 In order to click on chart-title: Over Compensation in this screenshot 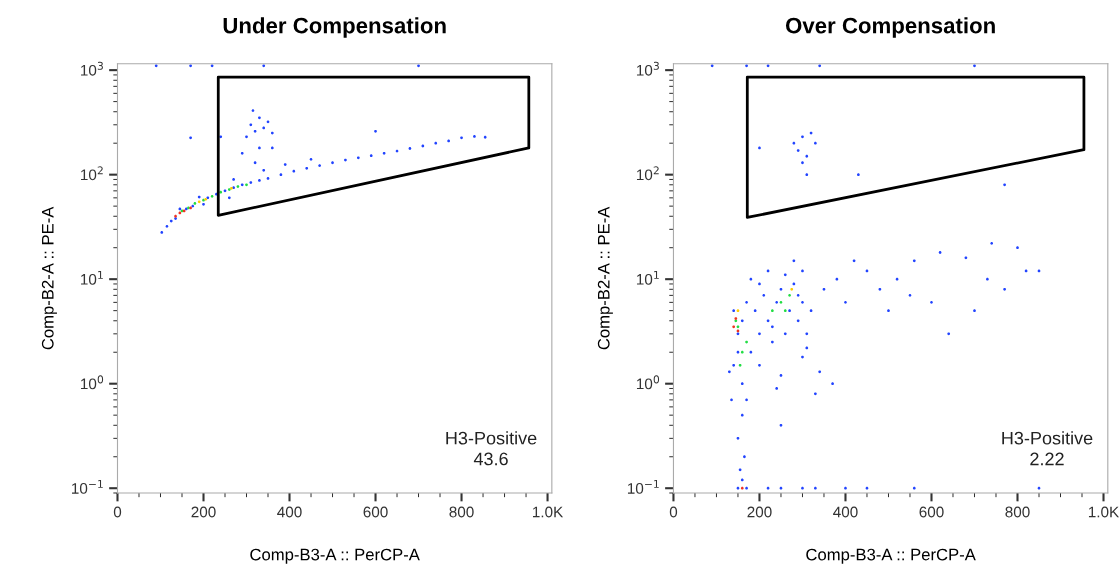, I will do `click(890, 27)`.